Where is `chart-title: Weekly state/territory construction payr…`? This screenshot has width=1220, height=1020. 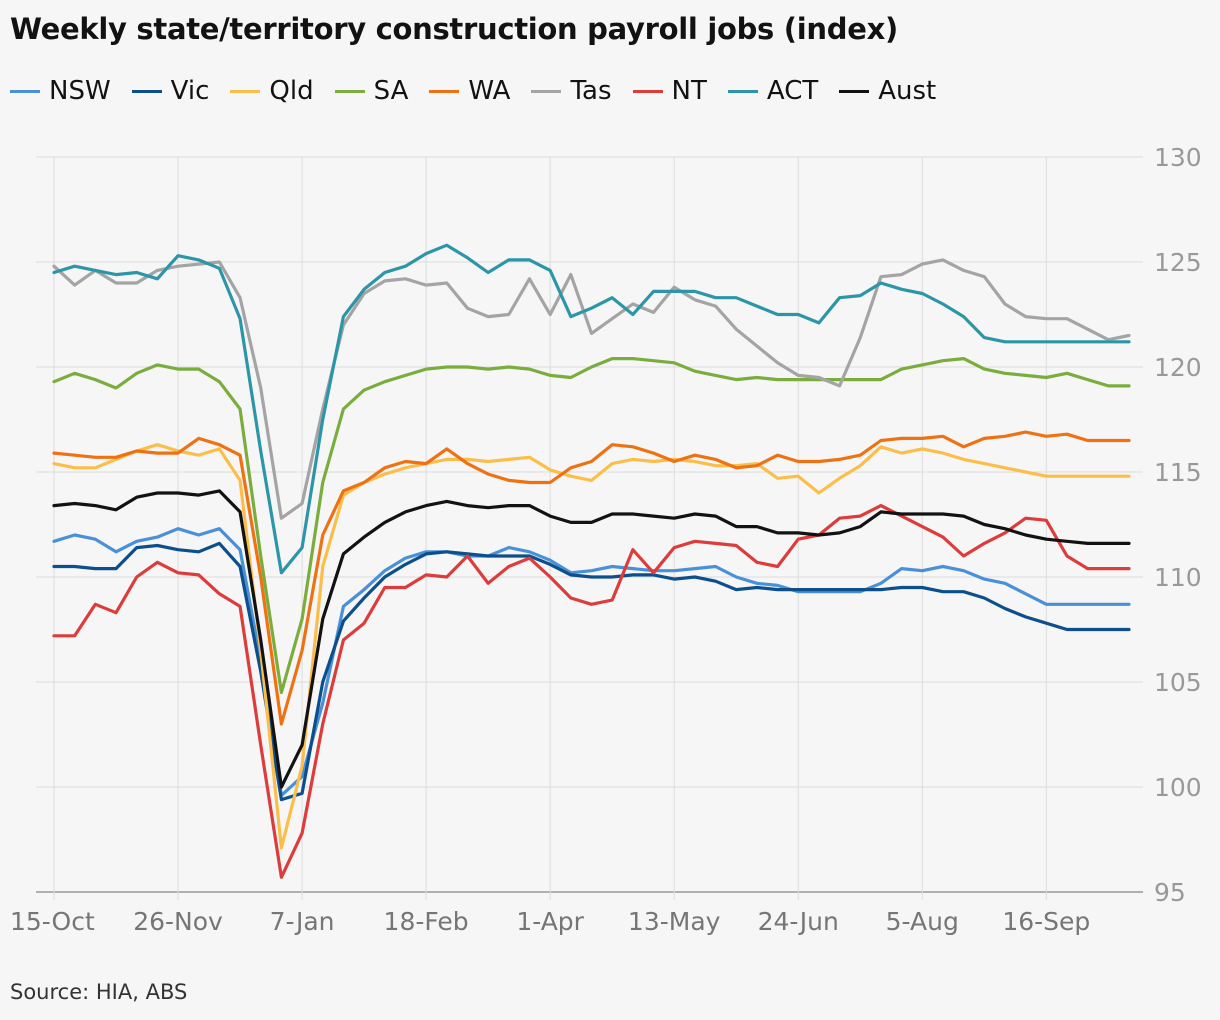 chart-title: Weekly state/territory construction payr… is located at coordinates (454, 29).